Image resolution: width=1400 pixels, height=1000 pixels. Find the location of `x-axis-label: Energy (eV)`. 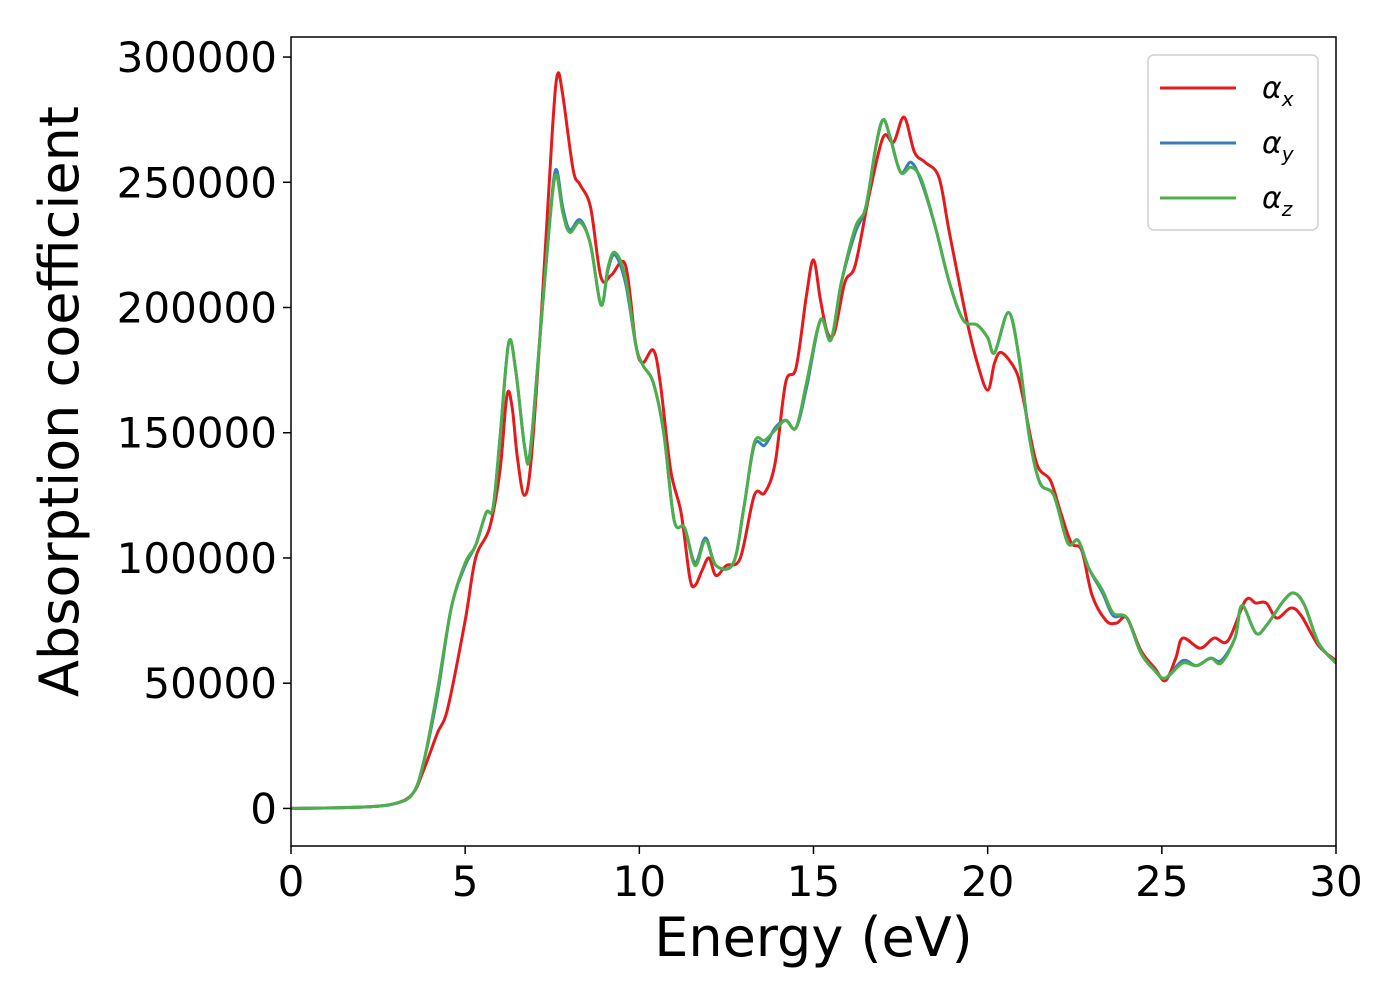

x-axis-label: Energy (eV) is located at coordinates (813, 937).